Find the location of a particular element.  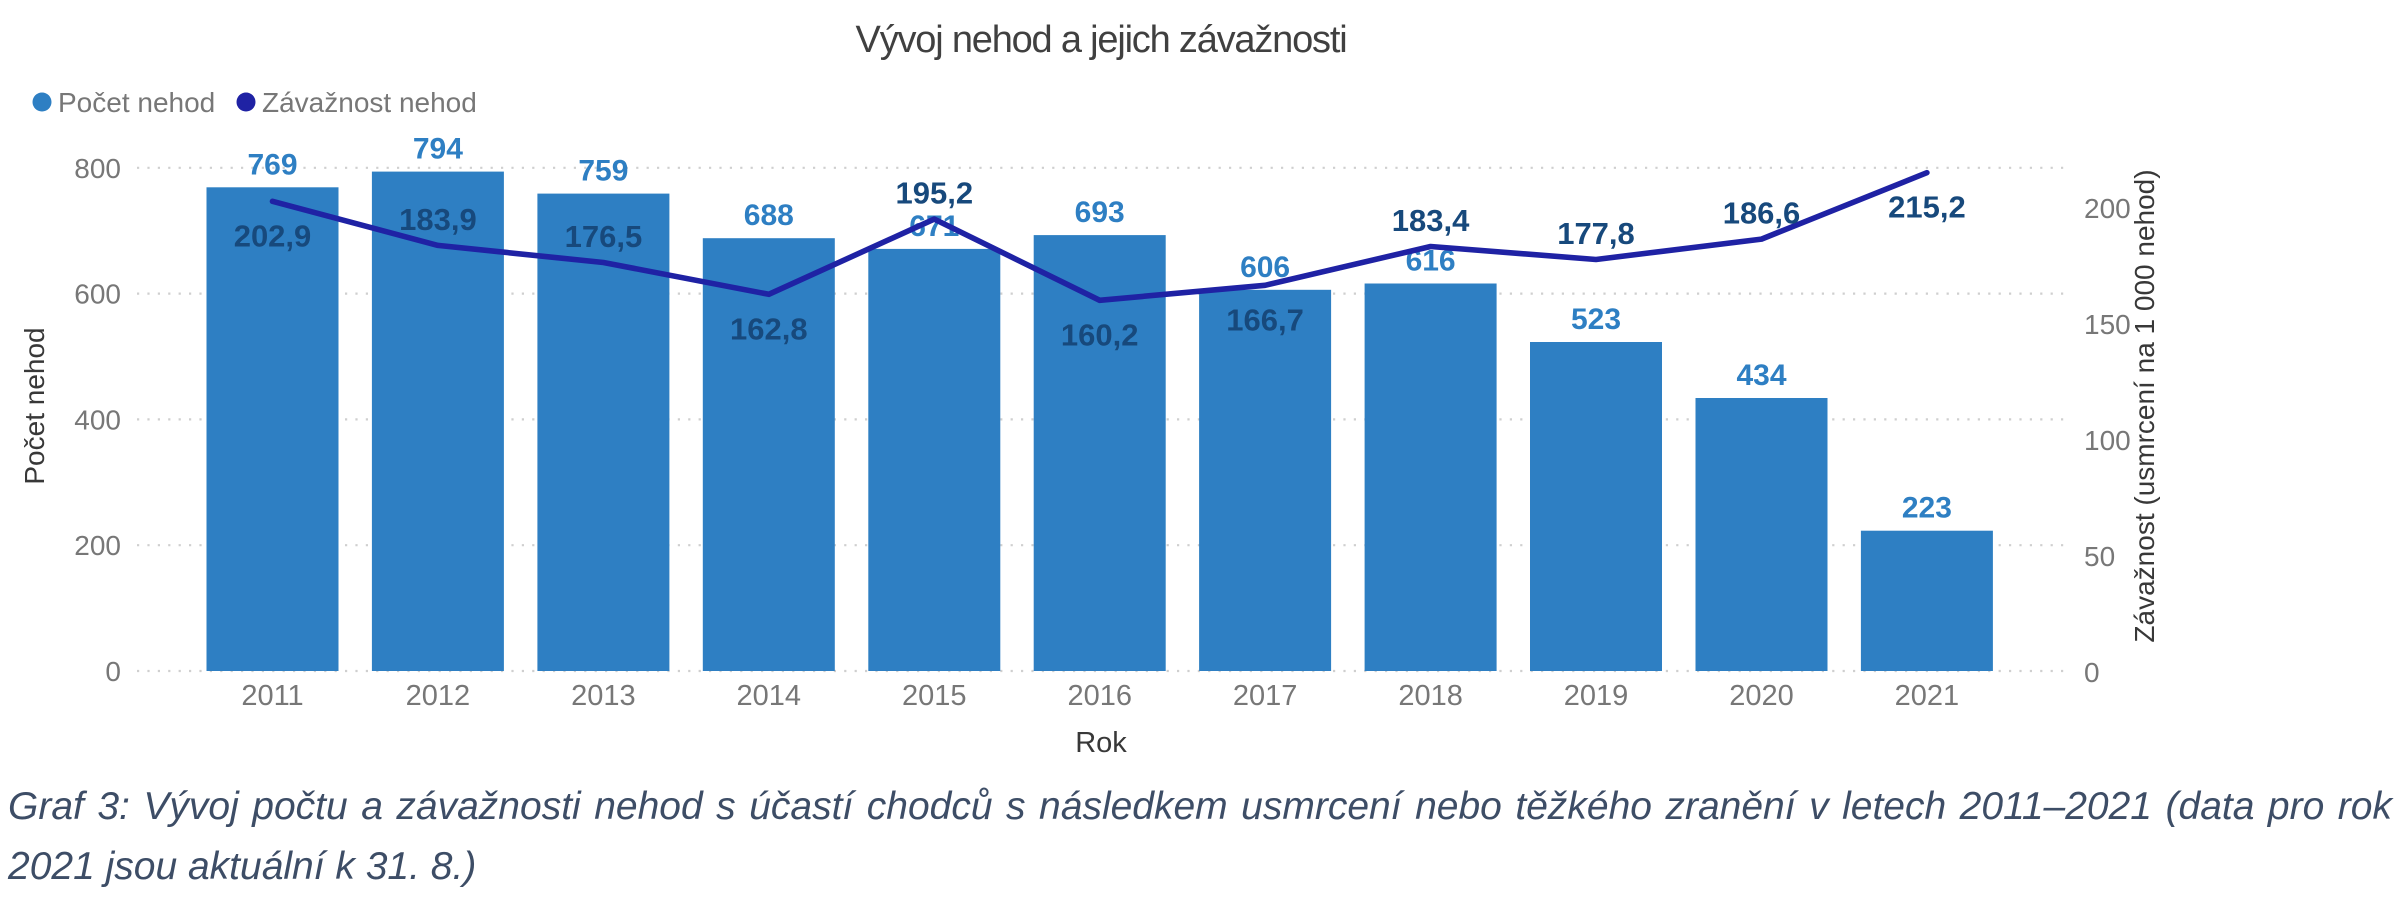

svg-text: 434 is located at coordinates (1761, 375).